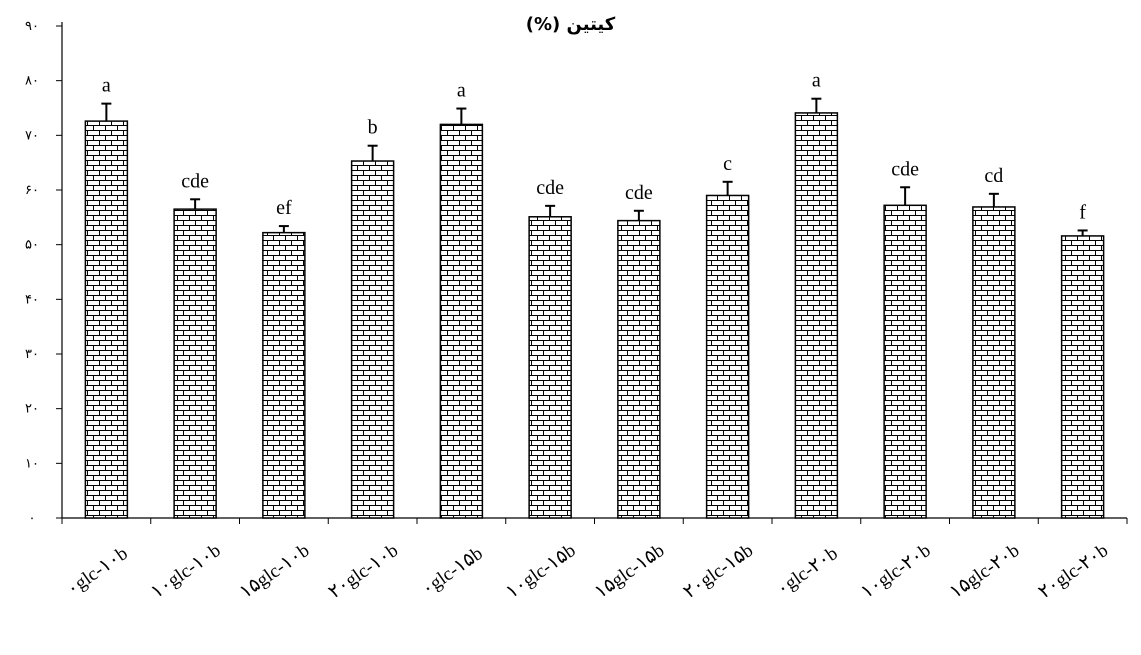 This screenshot has width=1141, height=655. What do you see at coordinates (629, 571) in the screenshot?
I see `category-label: ۱۵glc-۱۵b` at bounding box center [629, 571].